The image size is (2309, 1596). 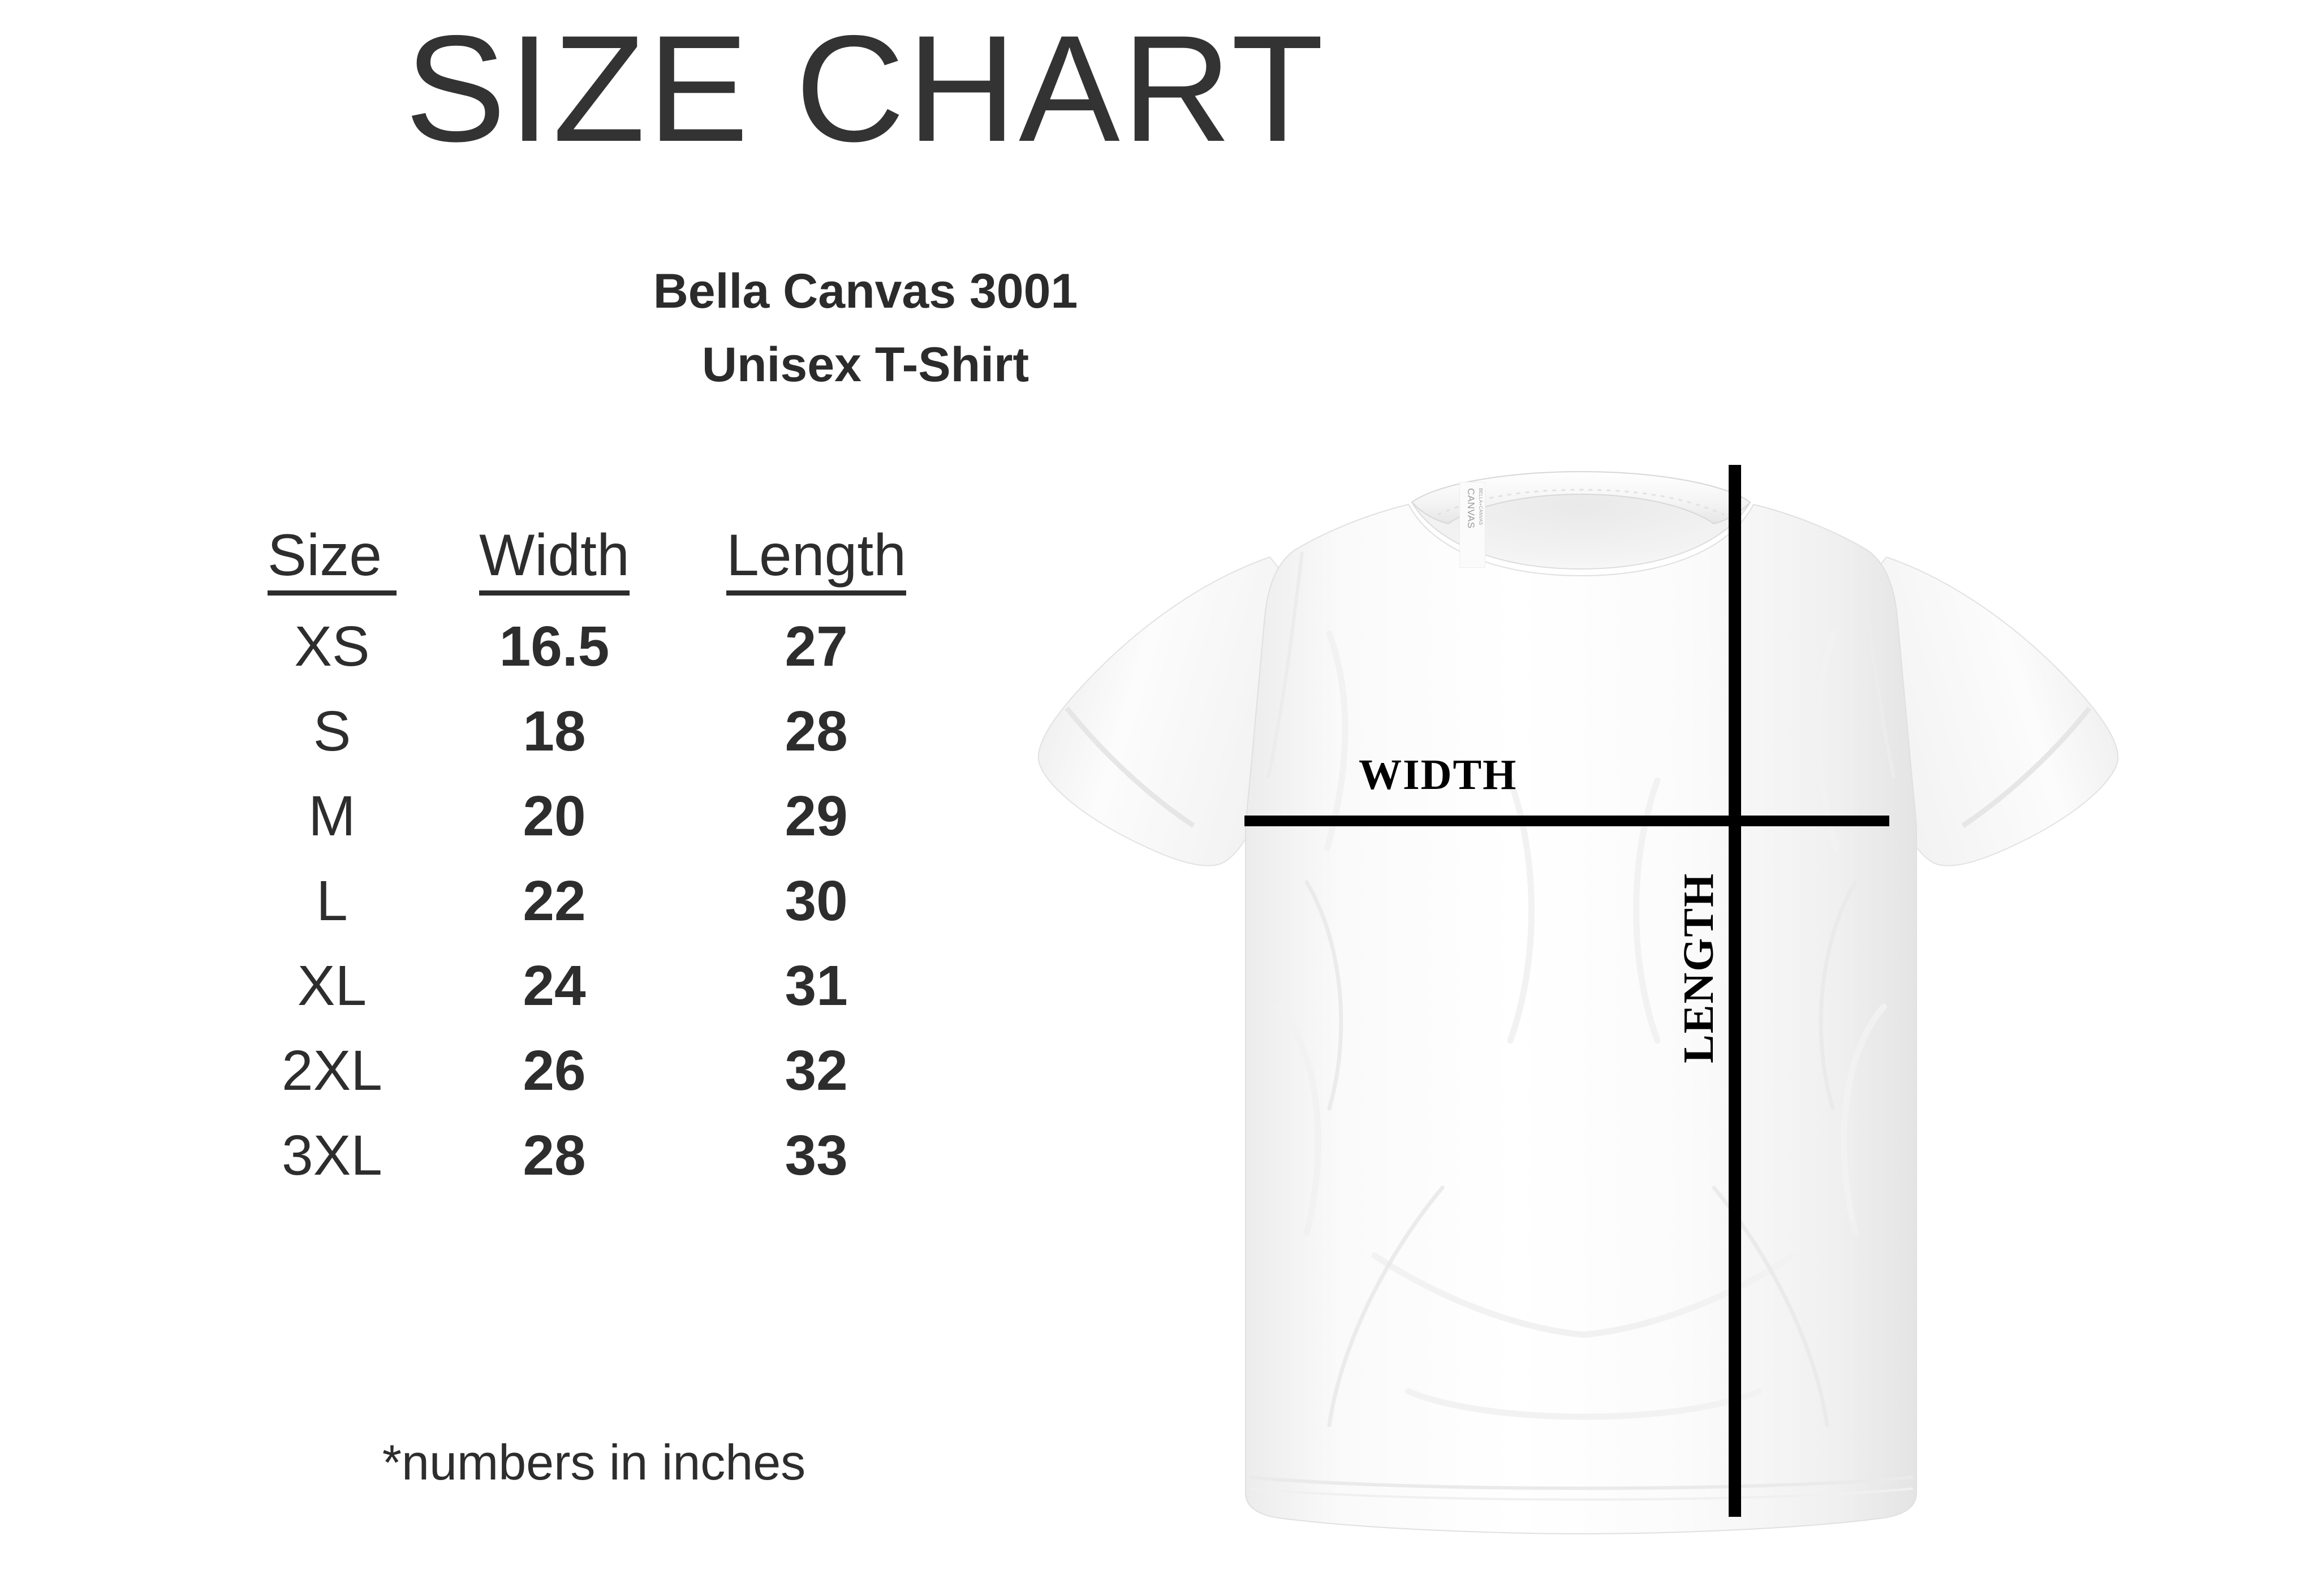 I want to click on table-row: XS 16.5 27, so click(x=594, y=641).